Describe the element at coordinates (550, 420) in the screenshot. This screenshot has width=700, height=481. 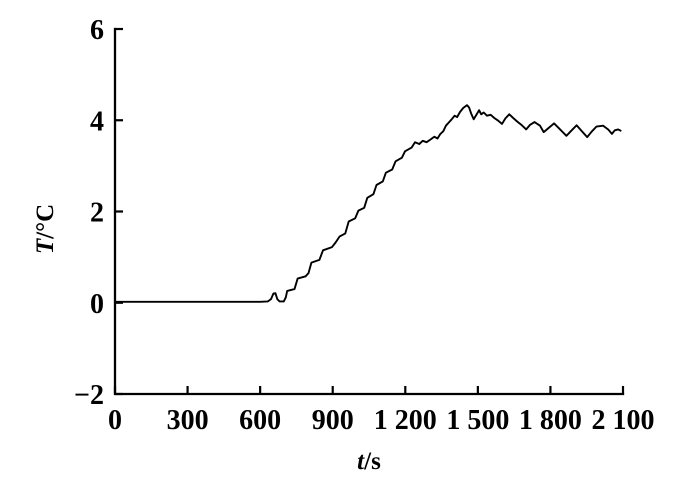
I see `x-tick-label: 1 800` at that location.